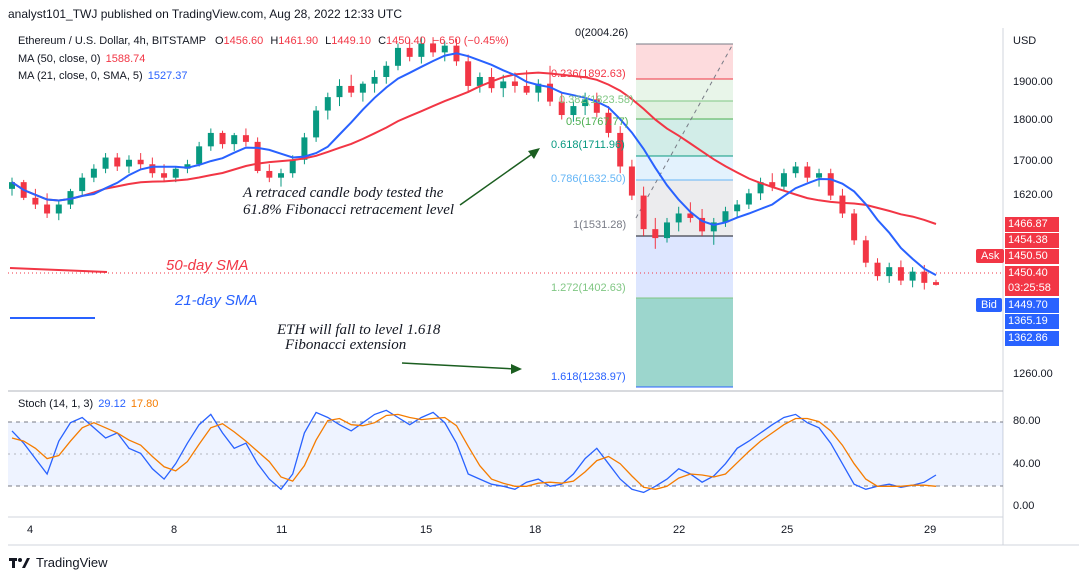 The image size is (1079, 581). I want to click on fib-retracement-tool, so click(684, 215).